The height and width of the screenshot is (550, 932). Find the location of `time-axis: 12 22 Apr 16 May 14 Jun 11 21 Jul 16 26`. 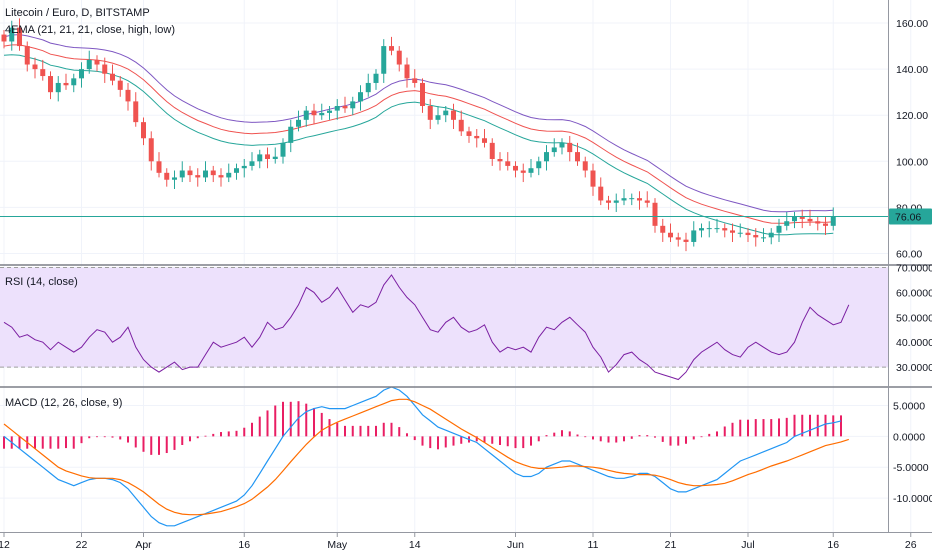

time-axis: 12 22 Apr 16 May 14 Jun 11 21 Jul 16 26 is located at coordinates (458, 541).